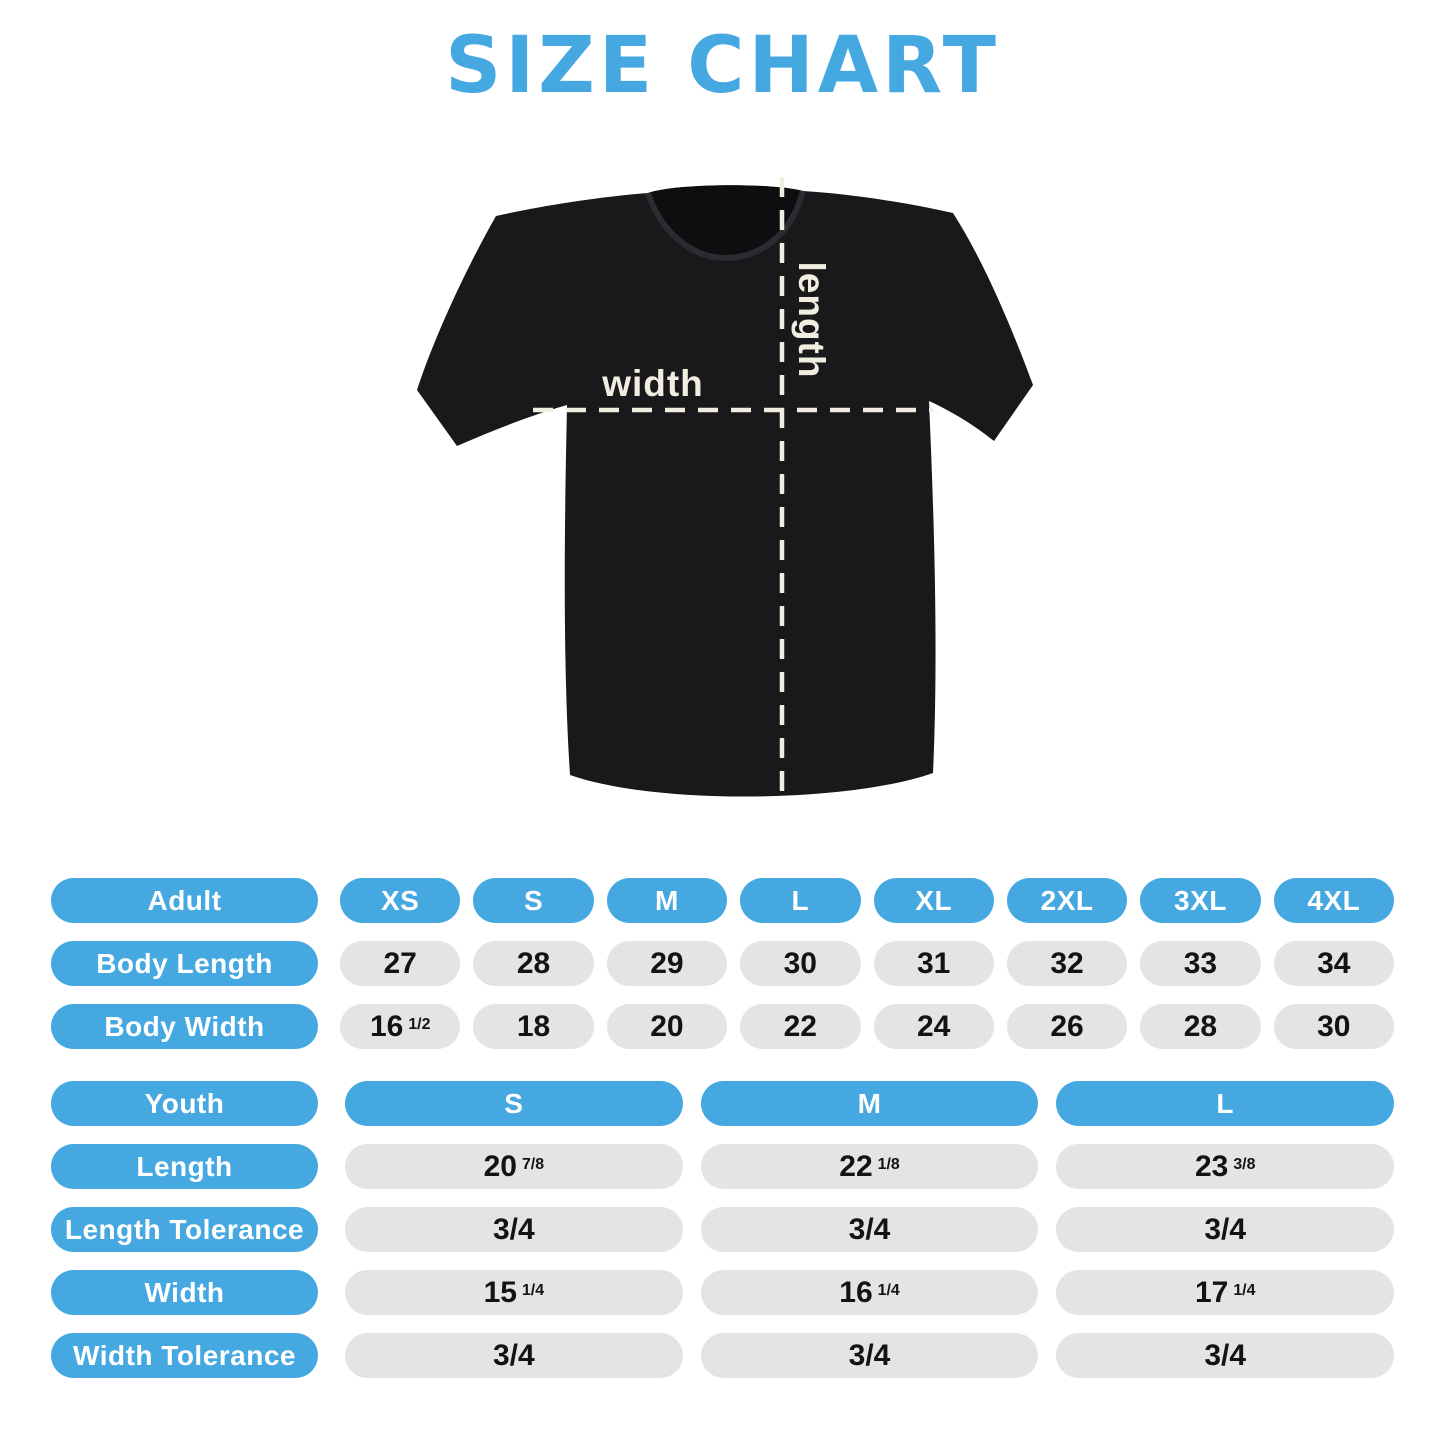 The image size is (1445, 1445). Describe the element at coordinates (1333, 901) in the screenshot. I see `adult-col-header-4xl: 4XL` at that location.